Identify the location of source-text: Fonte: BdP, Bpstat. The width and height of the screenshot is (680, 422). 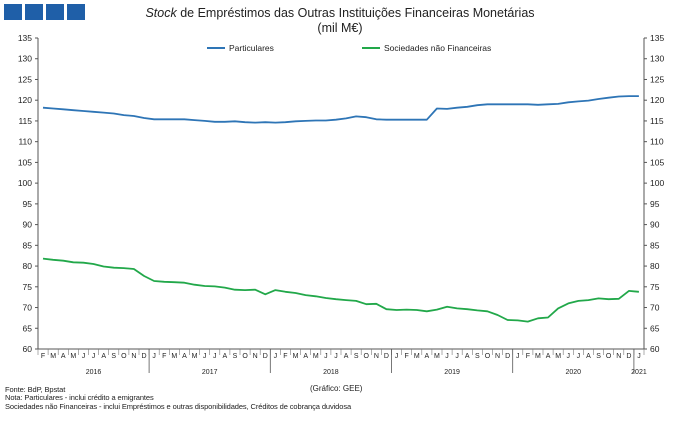
(35, 389).